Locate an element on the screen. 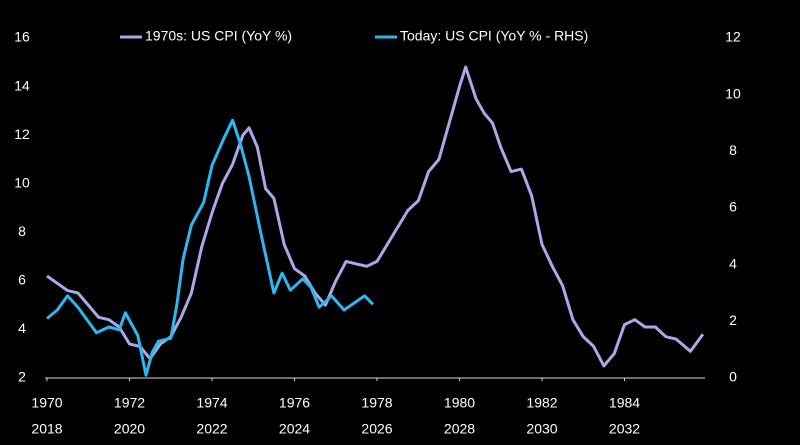 The width and height of the screenshot is (800, 445). x2-tick-label: 2024 is located at coordinates (294, 429).